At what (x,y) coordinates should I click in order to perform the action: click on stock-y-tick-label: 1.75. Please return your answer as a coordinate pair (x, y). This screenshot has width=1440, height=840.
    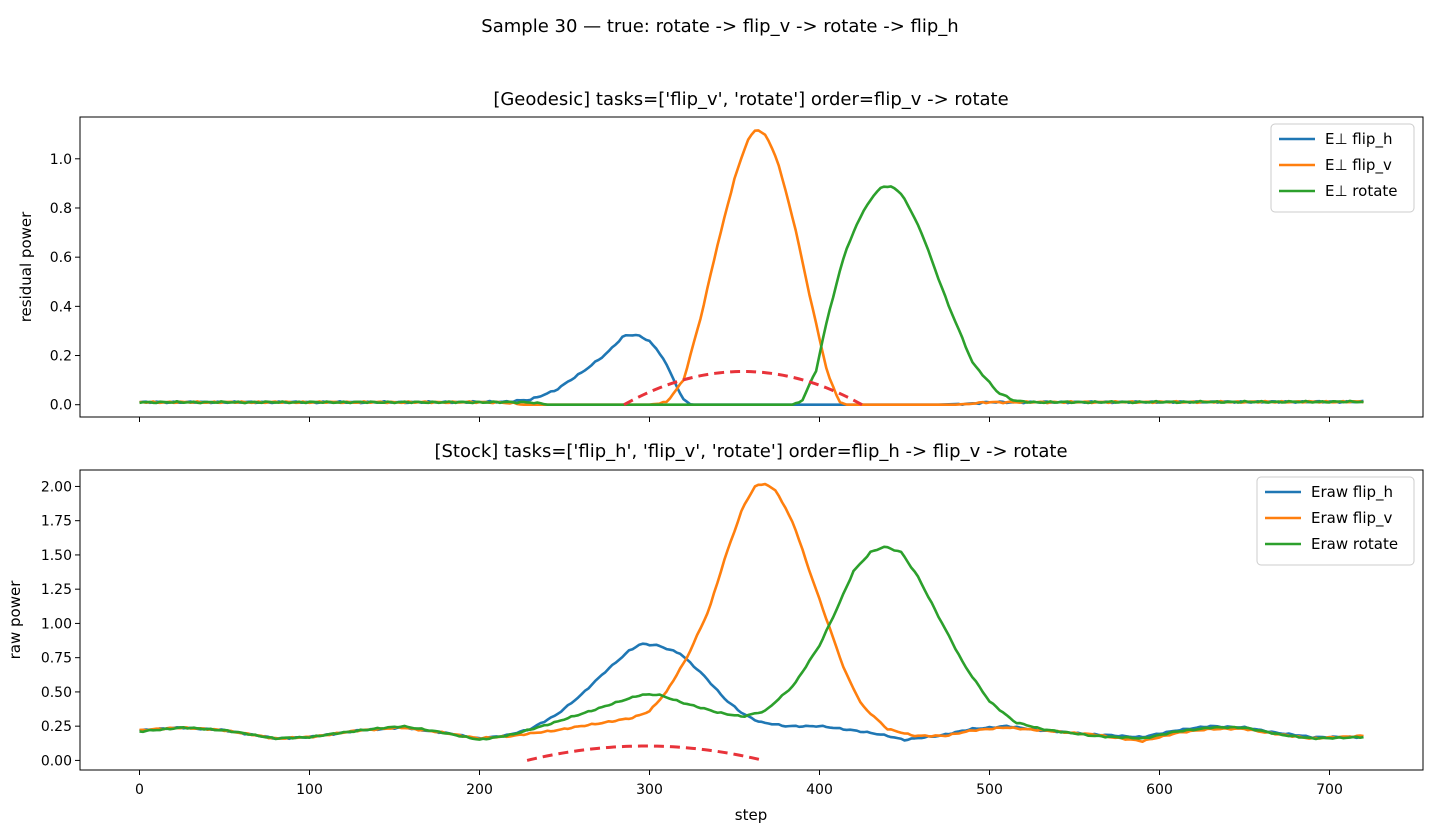
    Looking at the image, I should click on (56, 522).